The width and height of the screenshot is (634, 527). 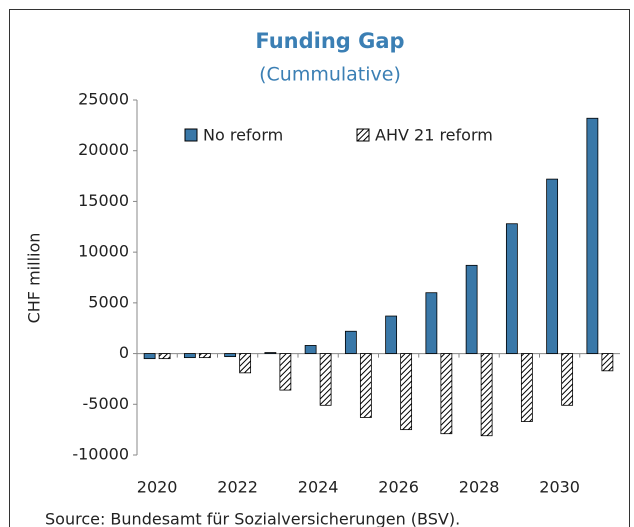 What do you see at coordinates (103, 200) in the screenshot?
I see `y-tick-label: 15000` at bounding box center [103, 200].